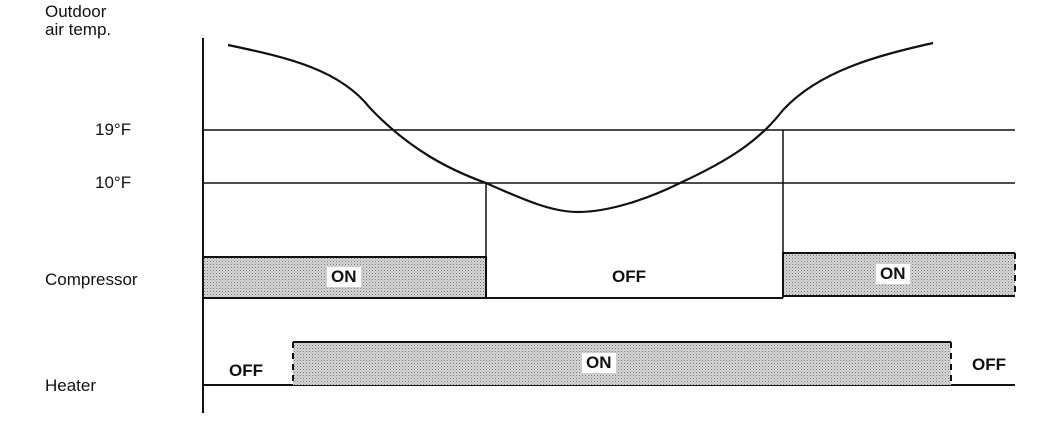 The width and height of the screenshot is (1059, 434). Describe the element at coordinates (76, 11) in the screenshot. I see `outdoor-temp-label-line1: Outdoor` at that location.